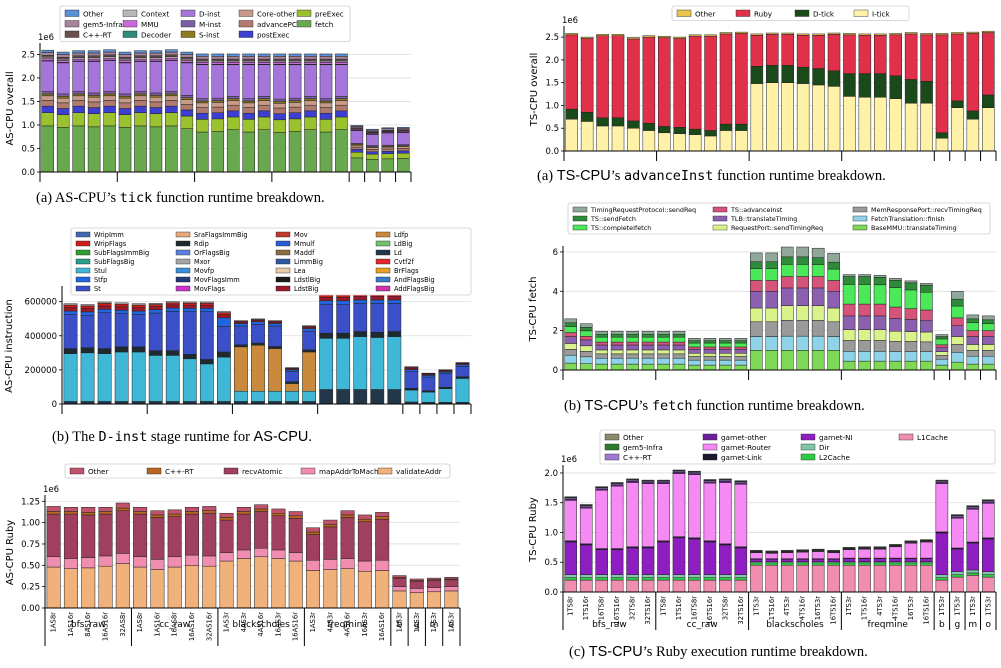  I want to click on caption-pre: (b), so click(574, 406).